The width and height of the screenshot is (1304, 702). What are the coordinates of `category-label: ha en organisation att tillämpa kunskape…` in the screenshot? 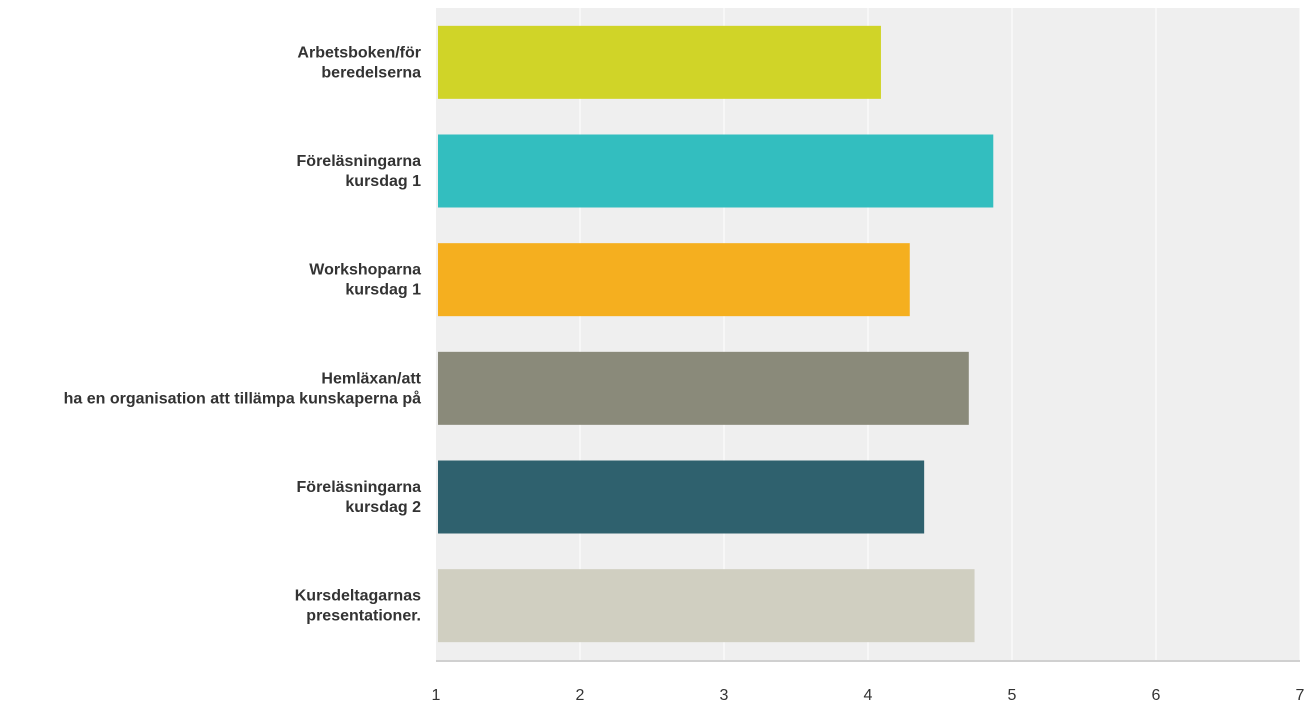 It's located at (243, 398).